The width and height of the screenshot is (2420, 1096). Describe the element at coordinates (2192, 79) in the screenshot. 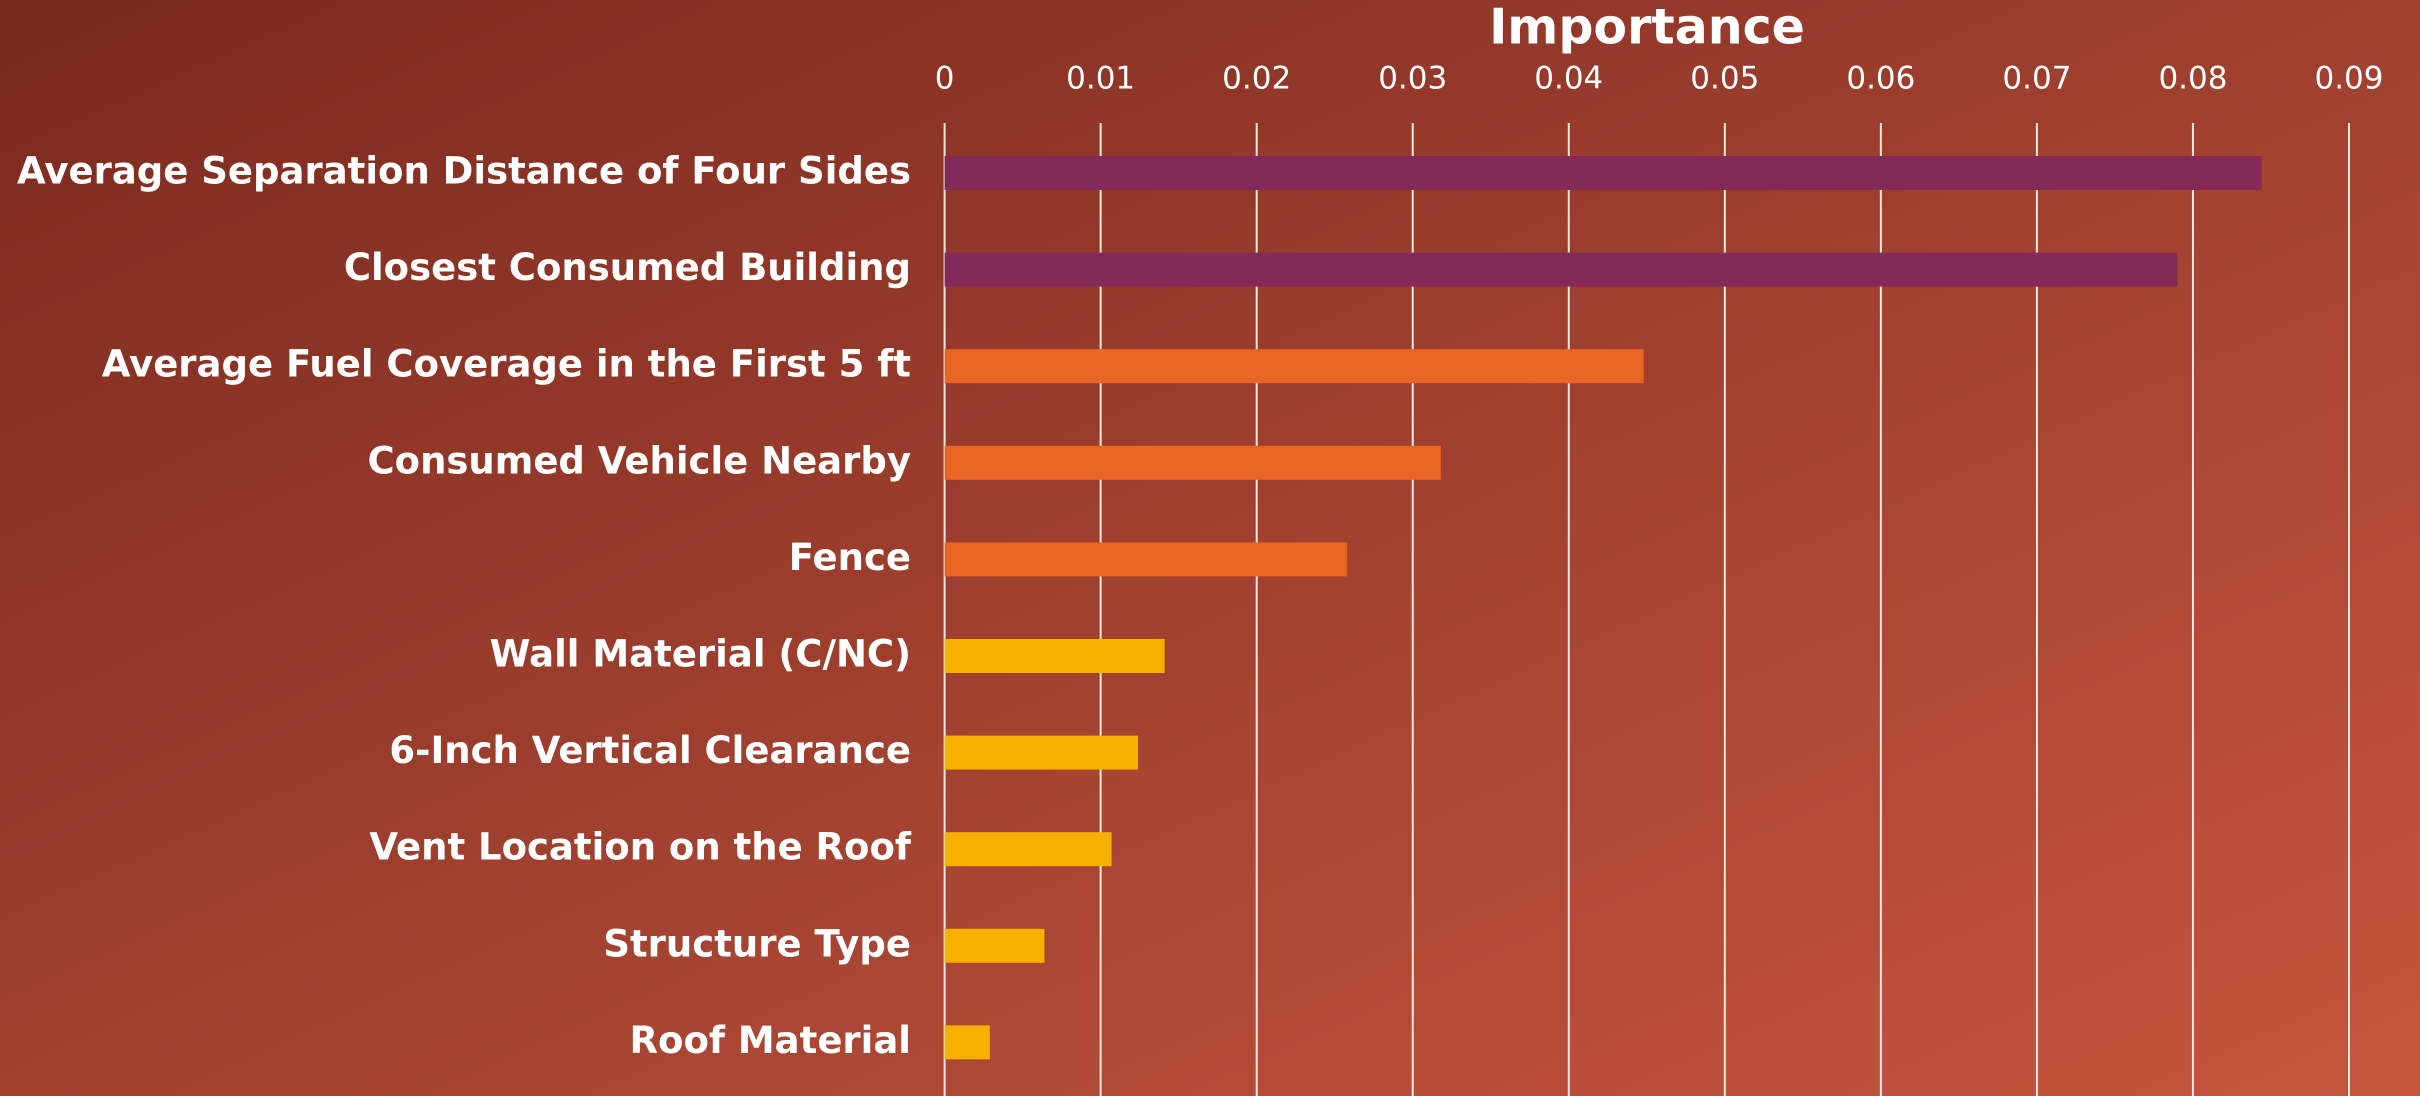

I see `x-tick-label: 0.08` at that location.